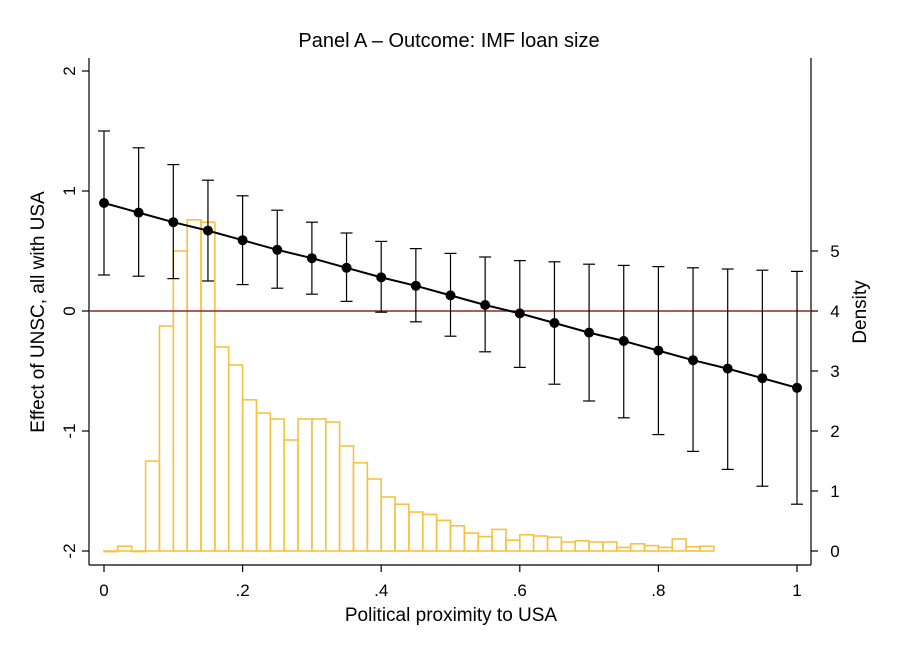 The image size is (901, 656). I want to click on x-tick-label: .4, so click(381, 590).